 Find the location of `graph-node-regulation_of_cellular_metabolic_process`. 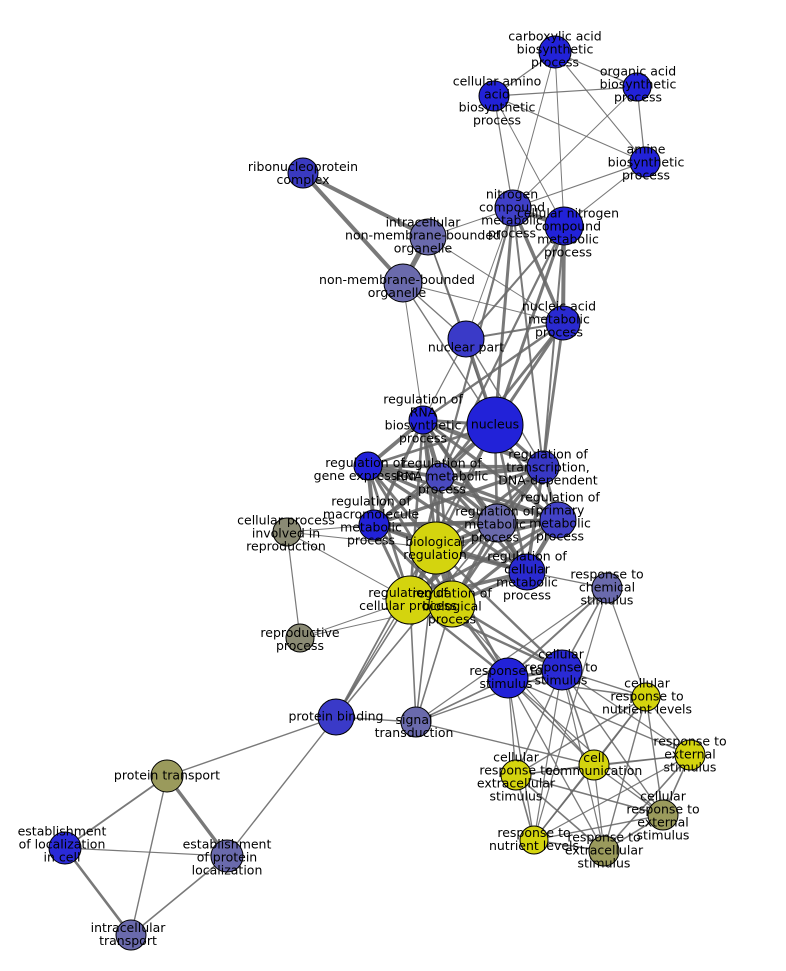

graph-node-regulation_of_cellular_metabolic_process is located at coordinates (527, 572).